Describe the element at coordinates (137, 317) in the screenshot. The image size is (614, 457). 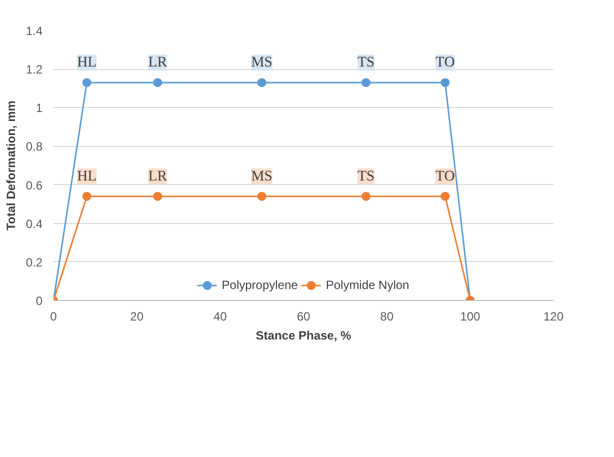
I see `x-tick-label: 20` at that location.